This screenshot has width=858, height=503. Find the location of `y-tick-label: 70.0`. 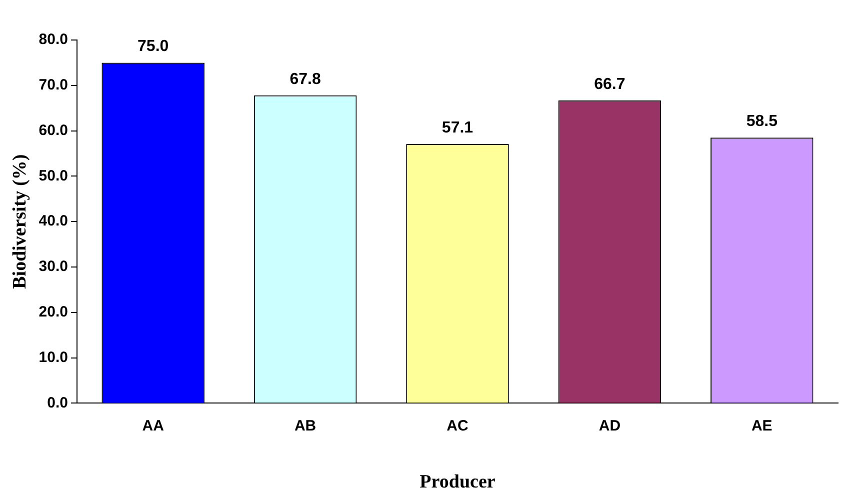

y-tick-label: 70.0 is located at coordinates (53, 85).